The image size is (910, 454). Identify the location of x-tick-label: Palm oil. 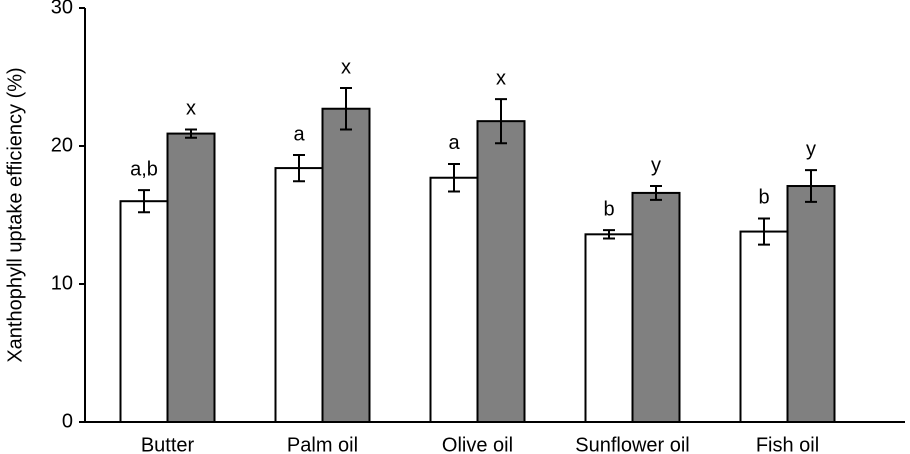
(322, 444).